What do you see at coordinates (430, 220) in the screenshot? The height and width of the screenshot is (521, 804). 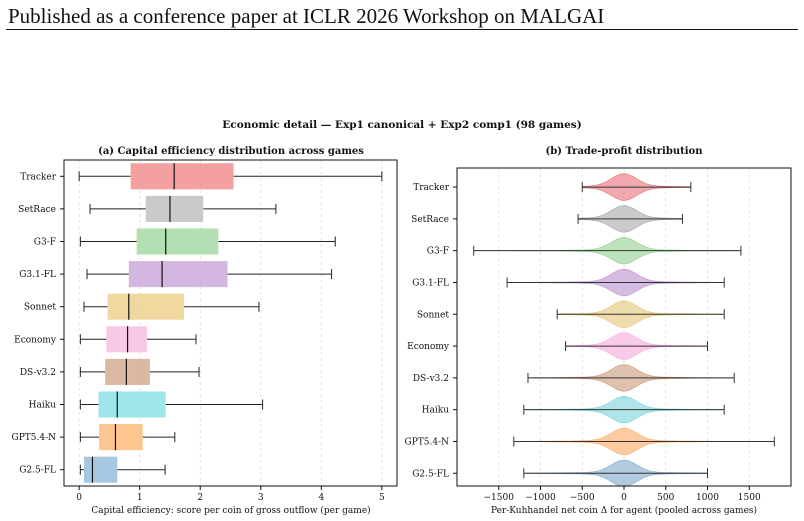 I see `panel-b-y-tick-label-setrace: SetRace` at bounding box center [430, 220].